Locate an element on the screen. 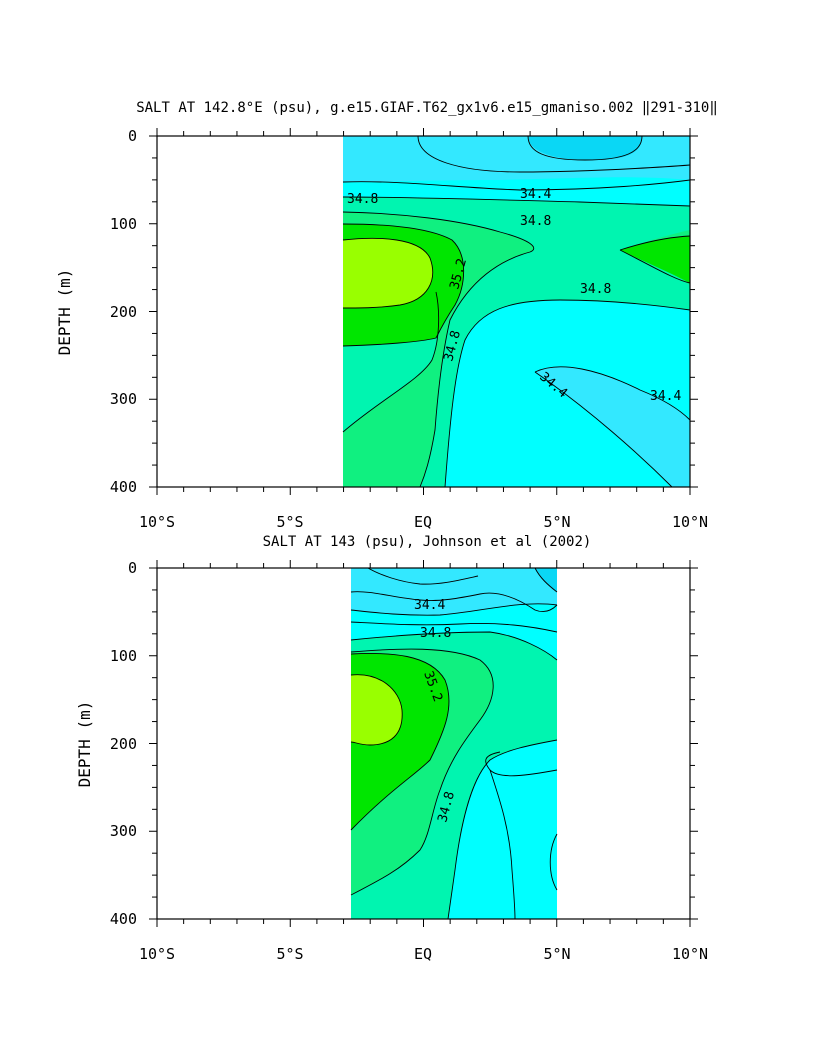  panel-1-y-tick-labels: 0 100 200 300 400 is located at coordinates (123, 311).